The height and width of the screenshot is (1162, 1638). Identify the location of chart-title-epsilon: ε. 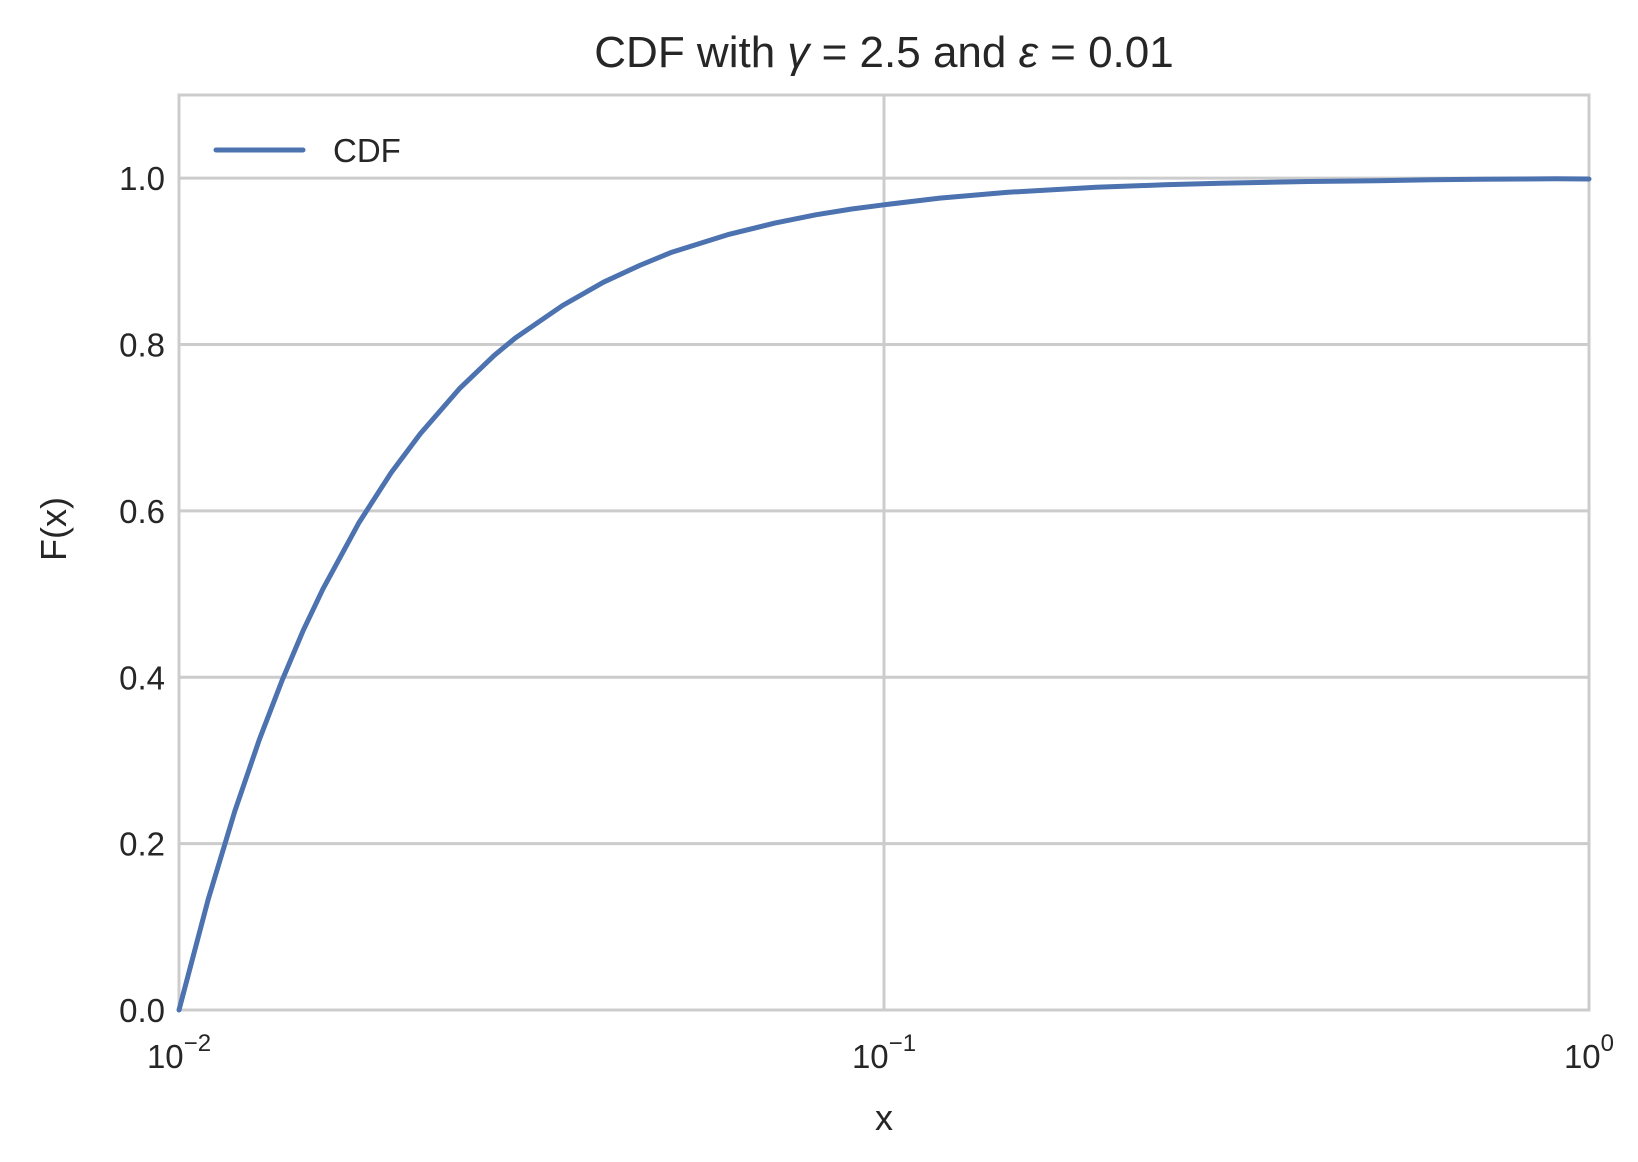
(1029, 52).